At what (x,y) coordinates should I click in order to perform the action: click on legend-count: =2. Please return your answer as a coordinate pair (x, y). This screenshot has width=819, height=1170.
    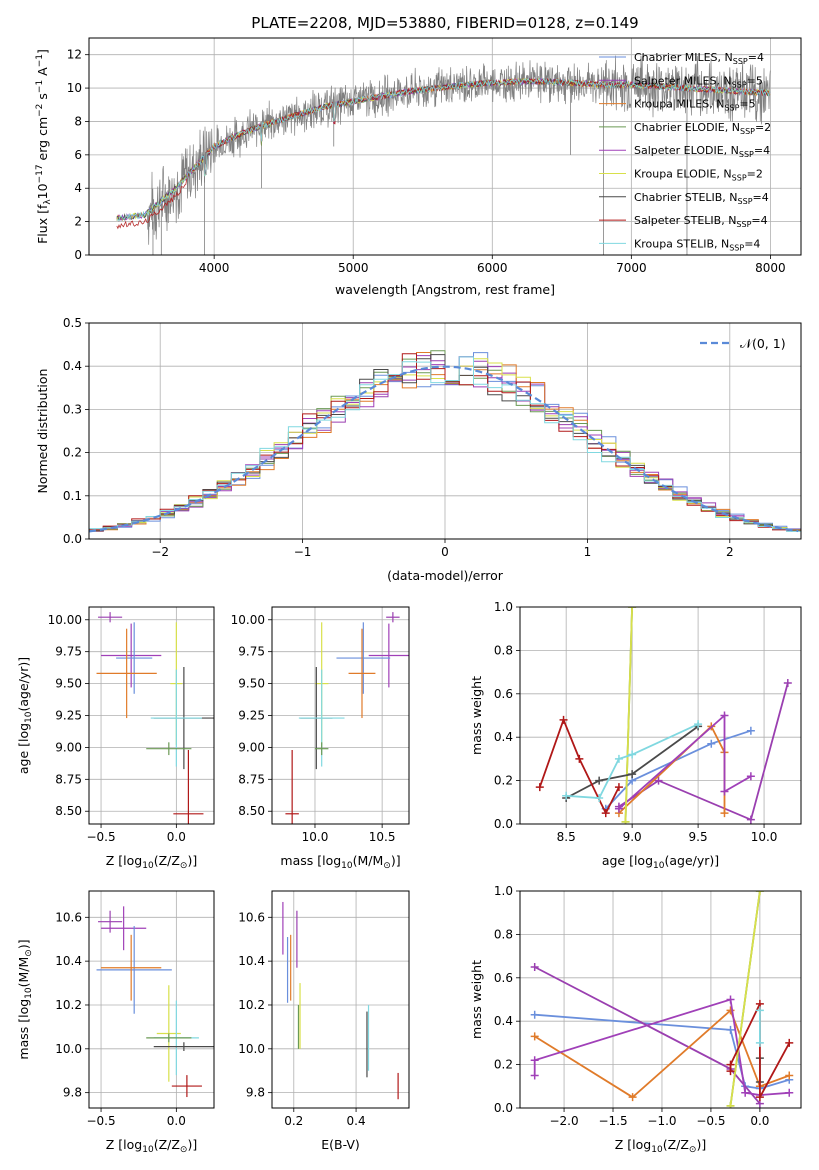
    Looking at the image, I should click on (755, 174).